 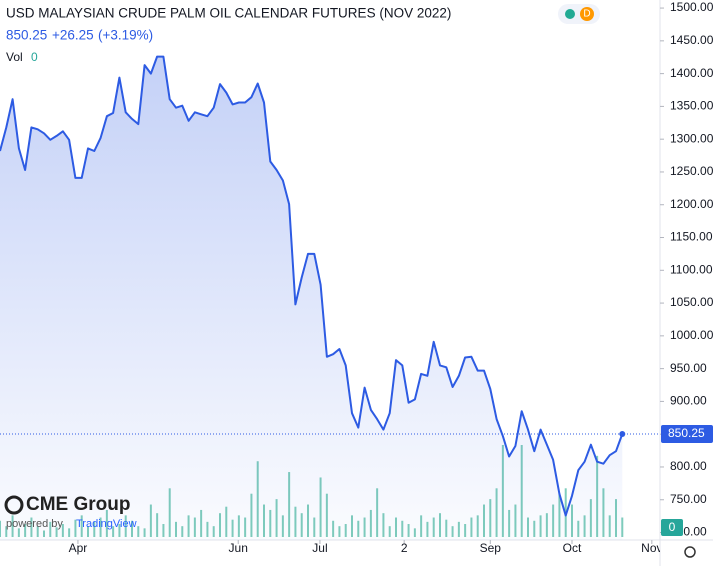 I want to click on y-tick-label: 1300.00, so click(x=691, y=138).